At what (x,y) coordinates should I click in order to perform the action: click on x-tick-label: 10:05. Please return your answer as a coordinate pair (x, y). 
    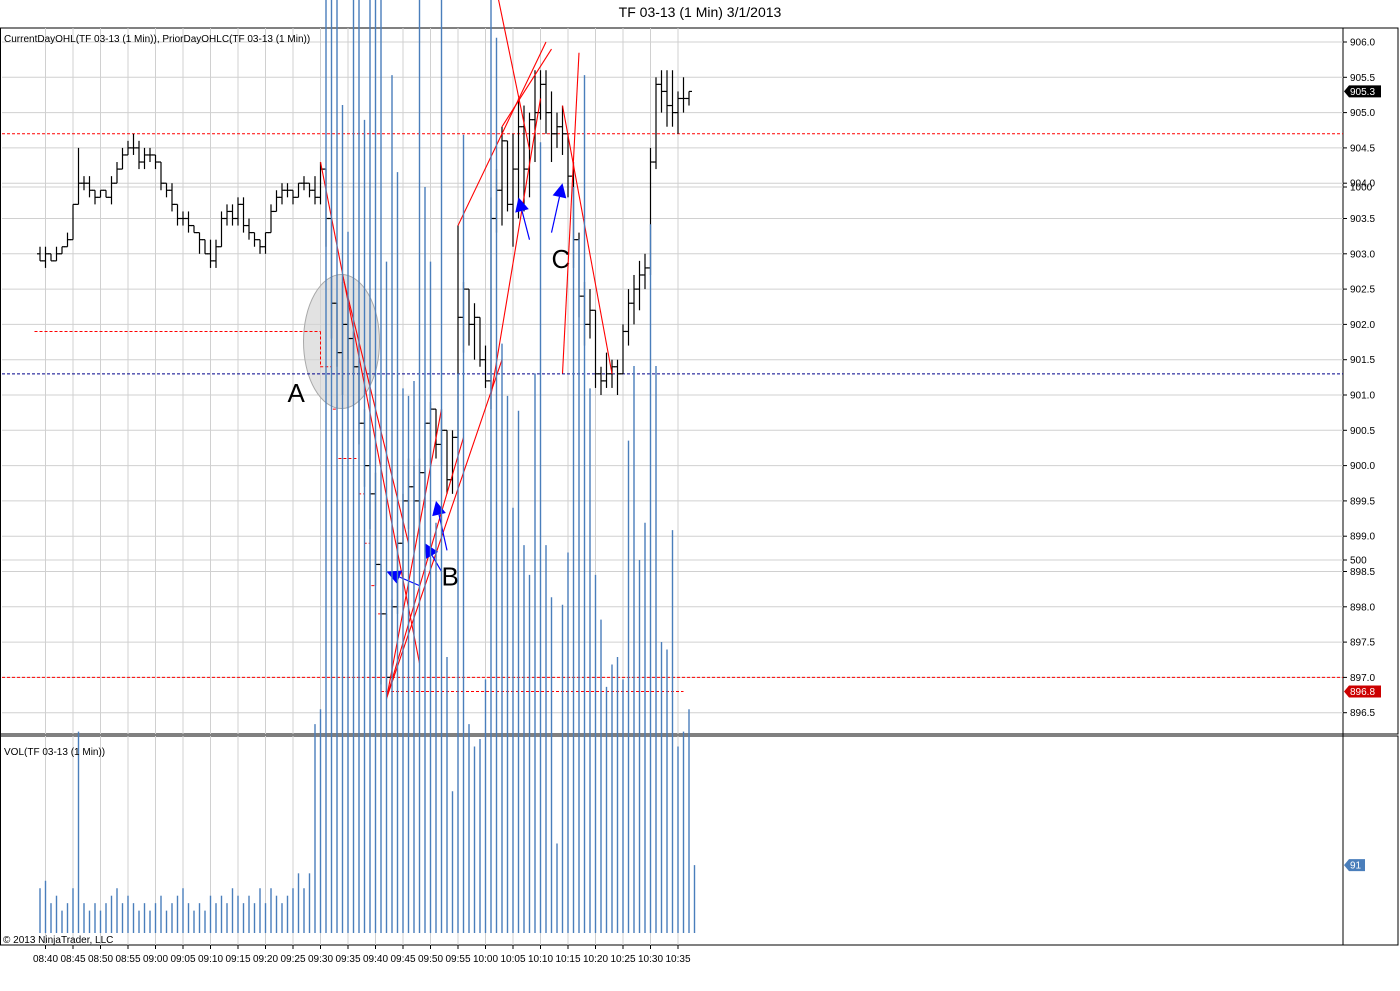
    Looking at the image, I should click on (512, 959).